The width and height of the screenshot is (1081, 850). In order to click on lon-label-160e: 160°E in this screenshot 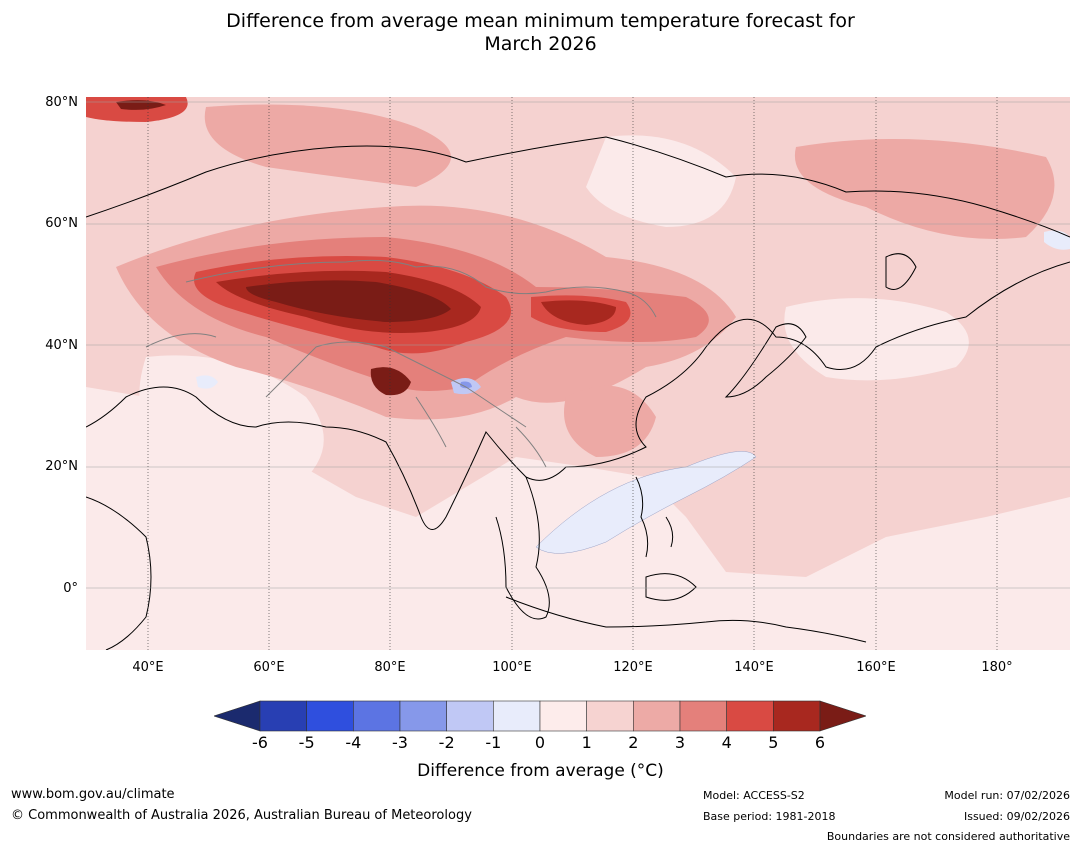, I will do `click(876, 667)`.